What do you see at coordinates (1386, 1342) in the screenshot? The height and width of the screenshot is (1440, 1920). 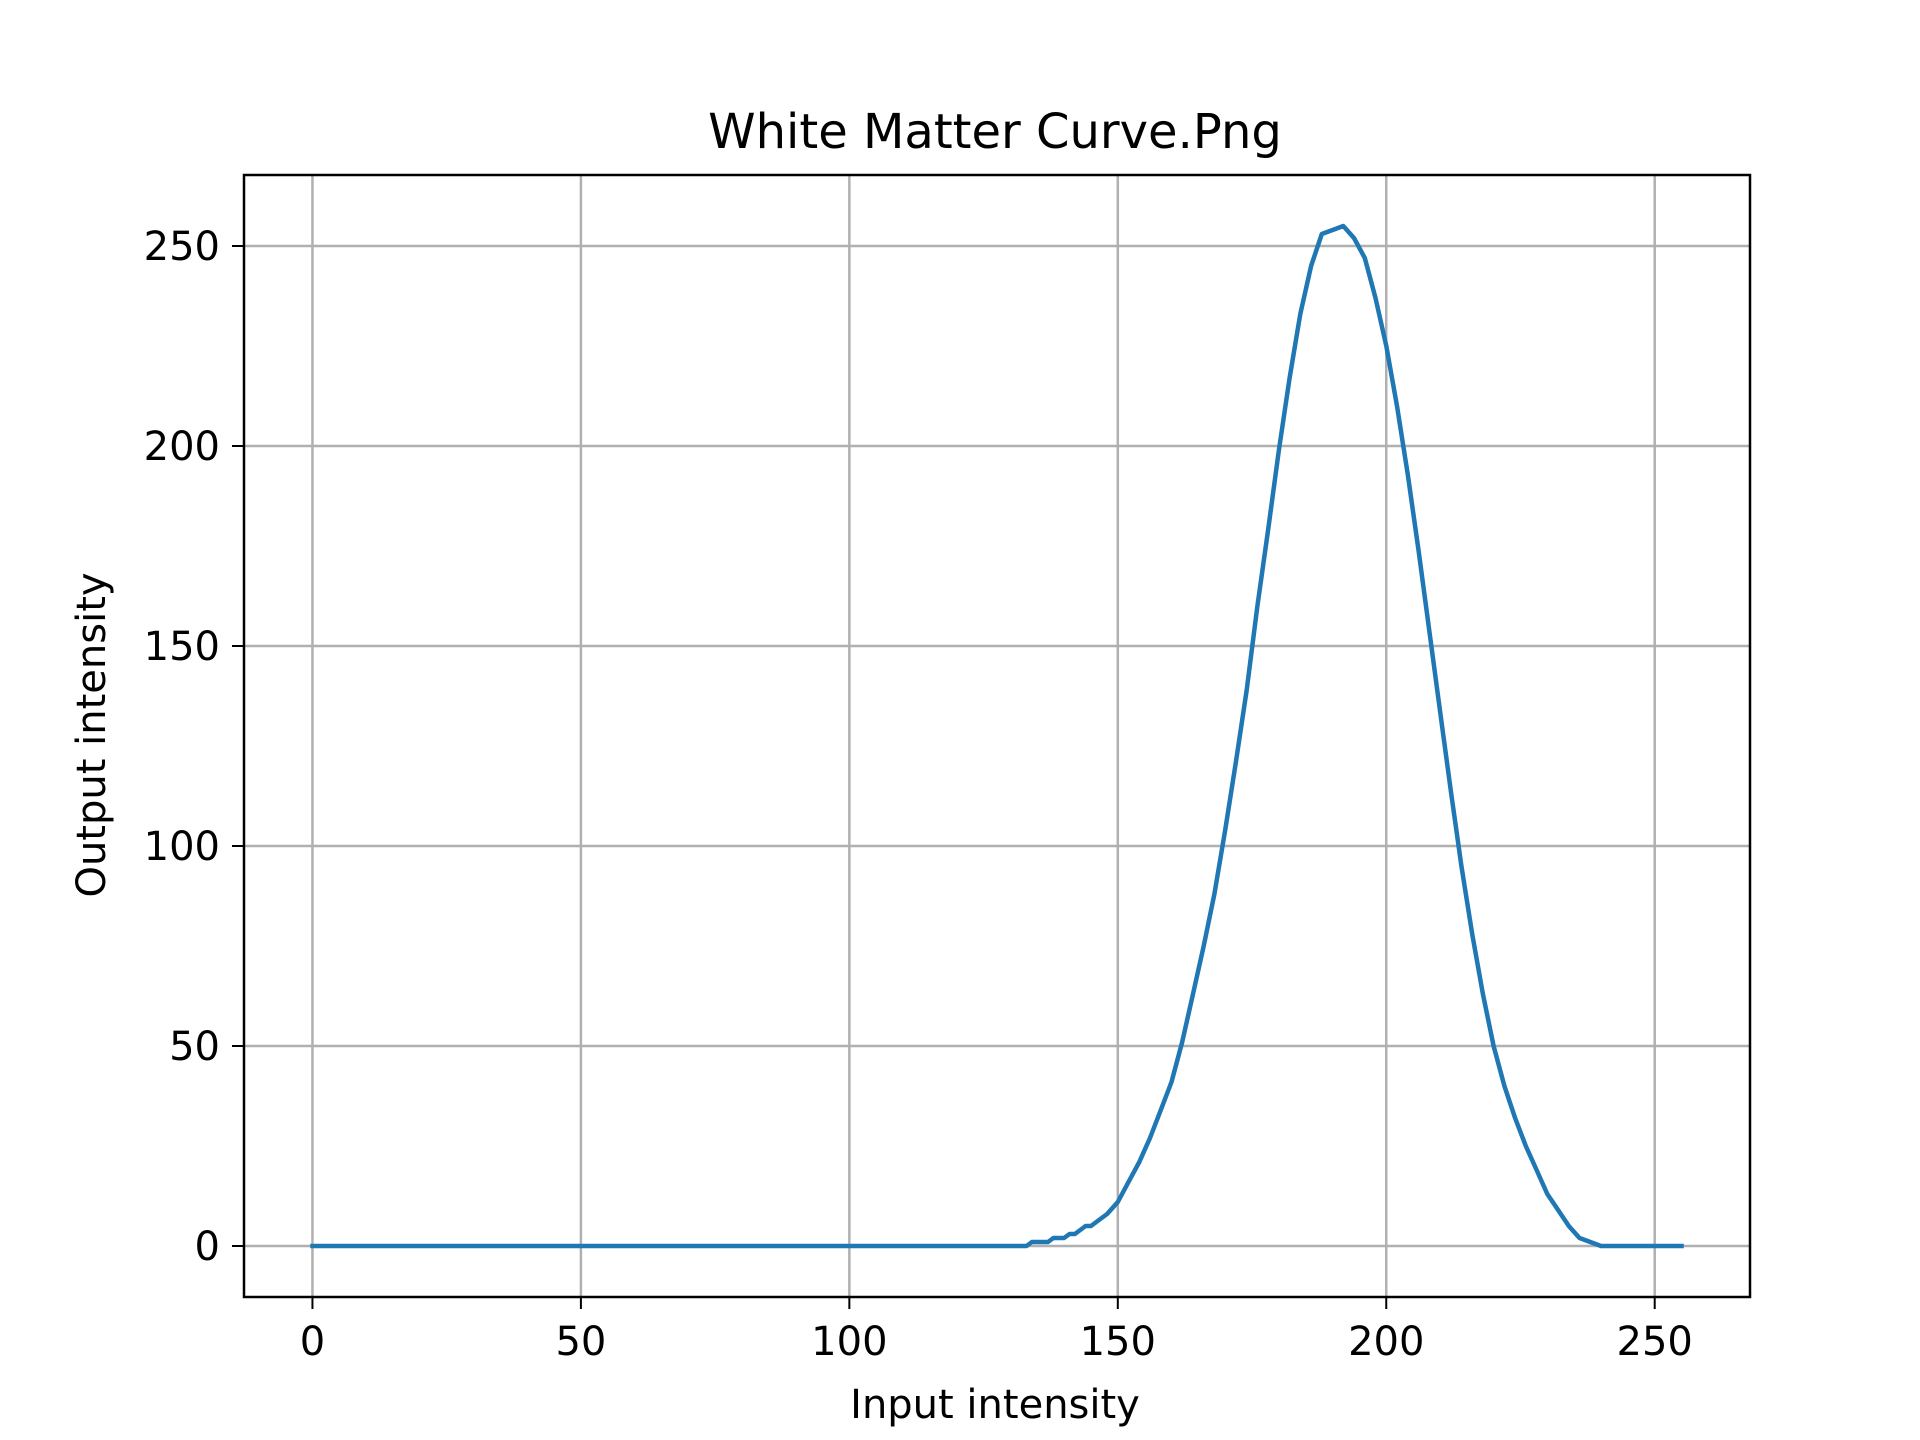 I see `x-tick-label: 200` at bounding box center [1386, 1342].